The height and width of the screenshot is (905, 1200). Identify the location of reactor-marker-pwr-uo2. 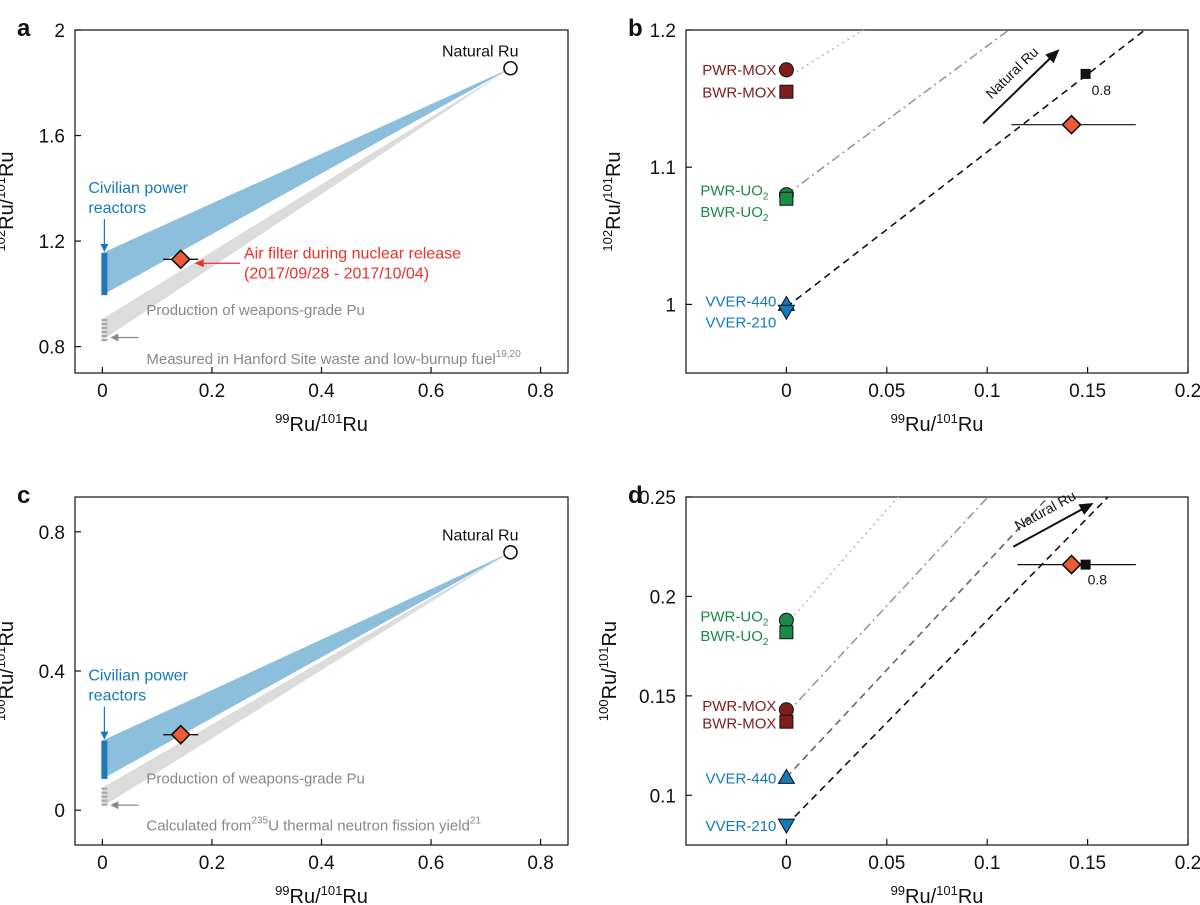
(786, 620).